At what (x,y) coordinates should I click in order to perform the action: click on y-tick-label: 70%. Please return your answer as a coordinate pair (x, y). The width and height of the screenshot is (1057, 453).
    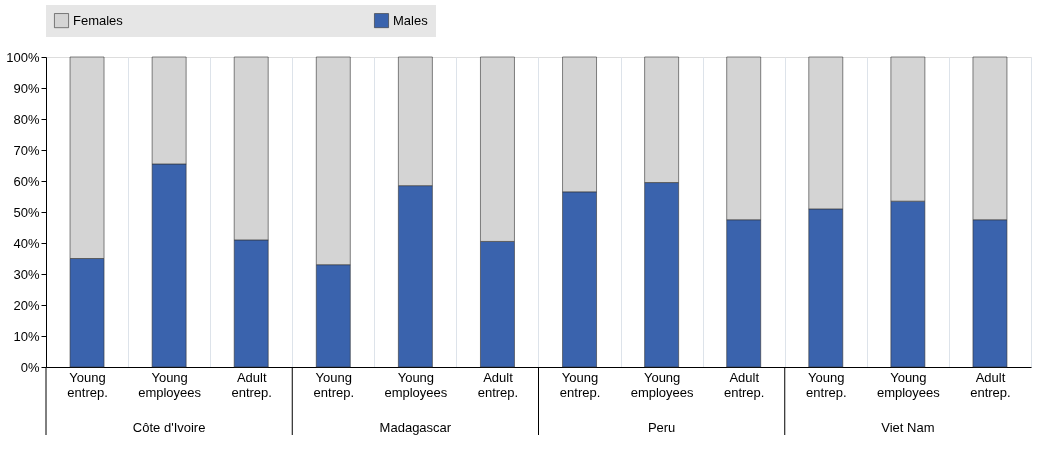
    Looking at the image, I should click on (26, 150).